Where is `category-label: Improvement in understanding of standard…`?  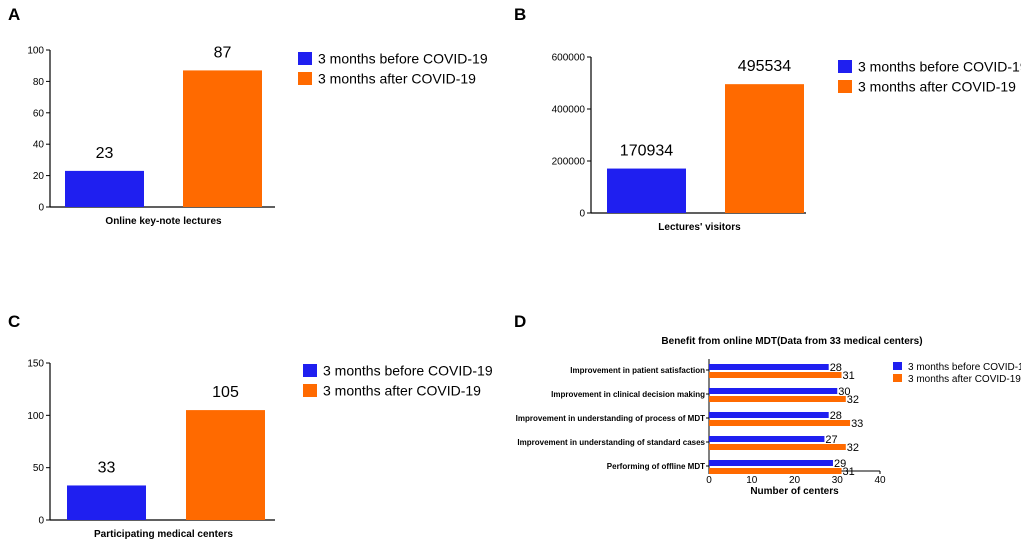
category-label: Improvement in understanding of standard… is located at coordinates (611, 442).